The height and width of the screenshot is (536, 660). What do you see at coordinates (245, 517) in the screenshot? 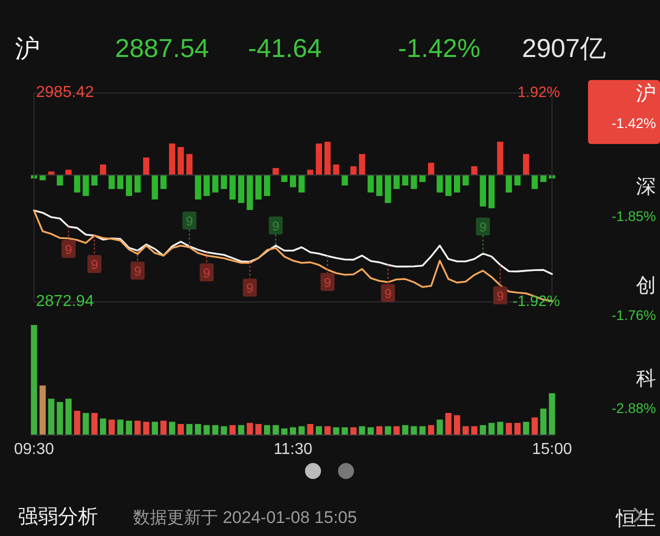
I see `text: 数据更新于 2024-01-08 15:05` at bounding box center [245, 517].